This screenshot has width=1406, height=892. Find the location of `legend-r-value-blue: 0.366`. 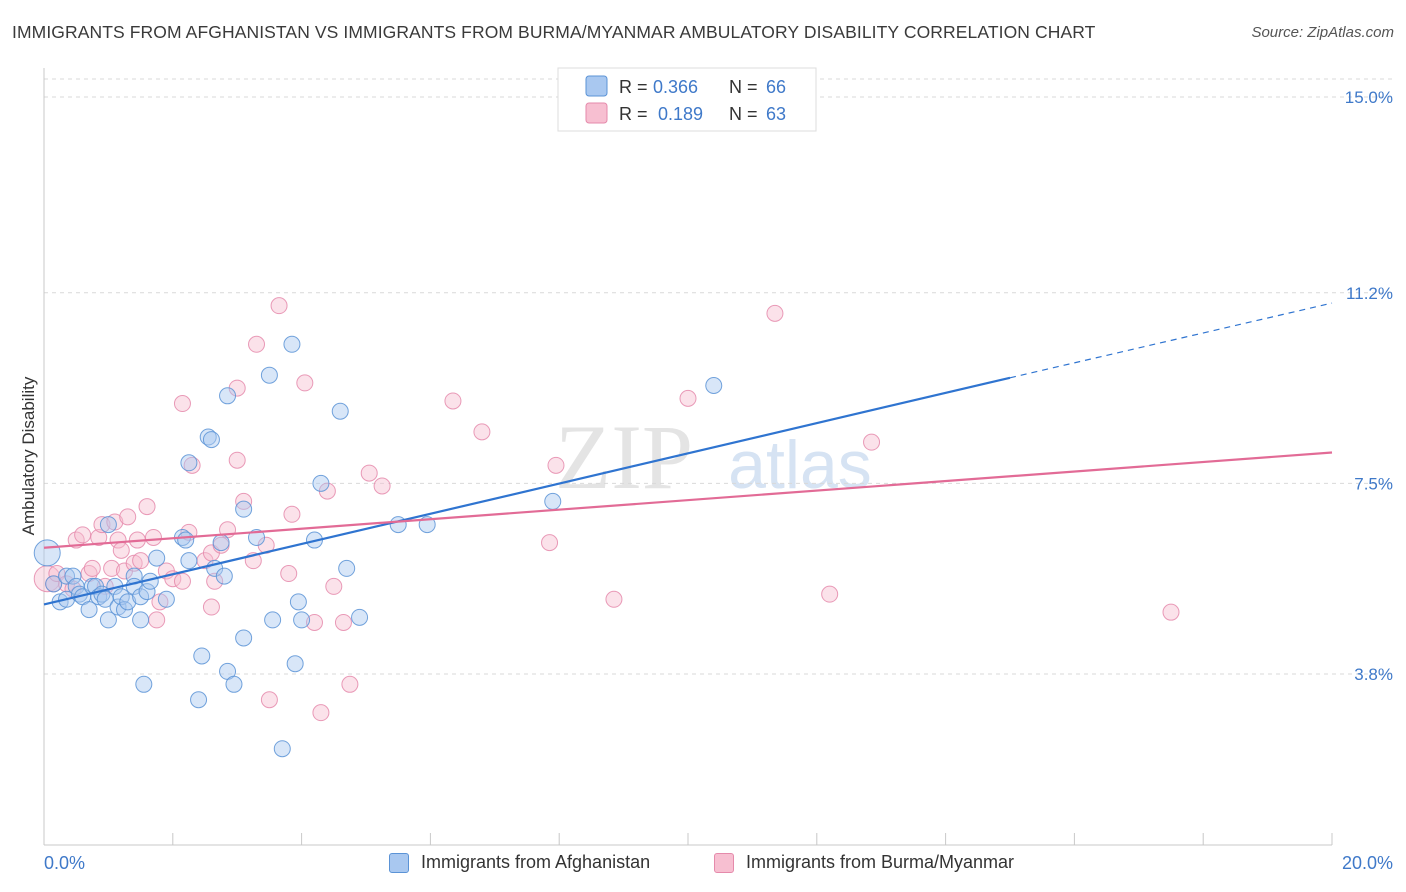

legend-r-value-blue: 0.366 is located at coordinates (675, 87).